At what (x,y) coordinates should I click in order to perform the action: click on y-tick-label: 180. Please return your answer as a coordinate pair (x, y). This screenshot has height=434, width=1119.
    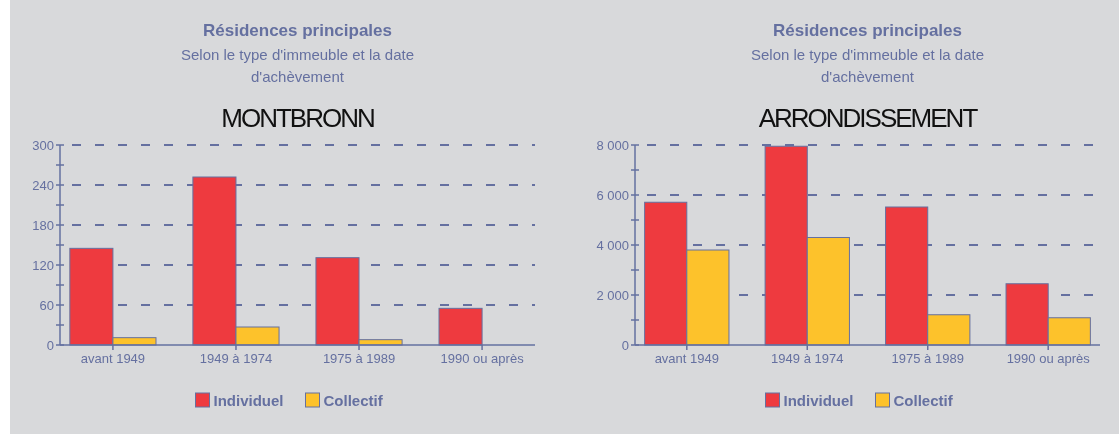
    Looking at the image, I should click on (43, 225).